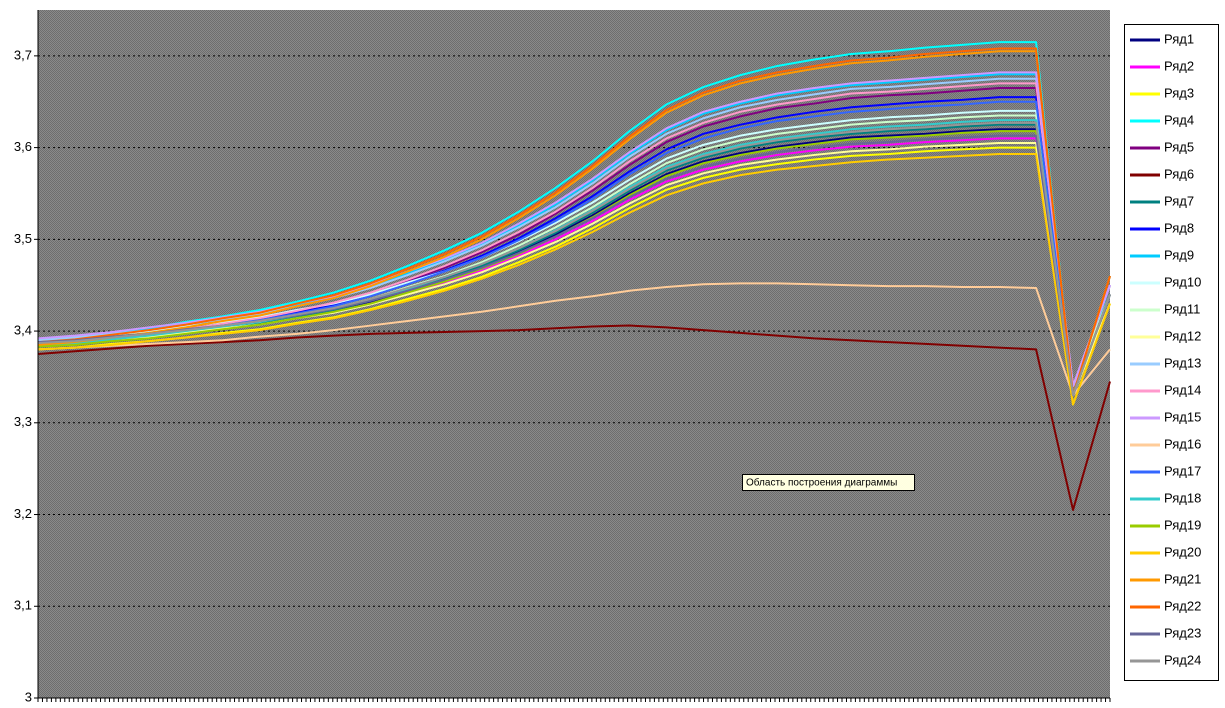 This screenshot has width=1225, height=708. What do you see at coordinates (1182, 335) in the screenshot?
I see `legend-label: Ряд12` at bounding box center [1182, 335].